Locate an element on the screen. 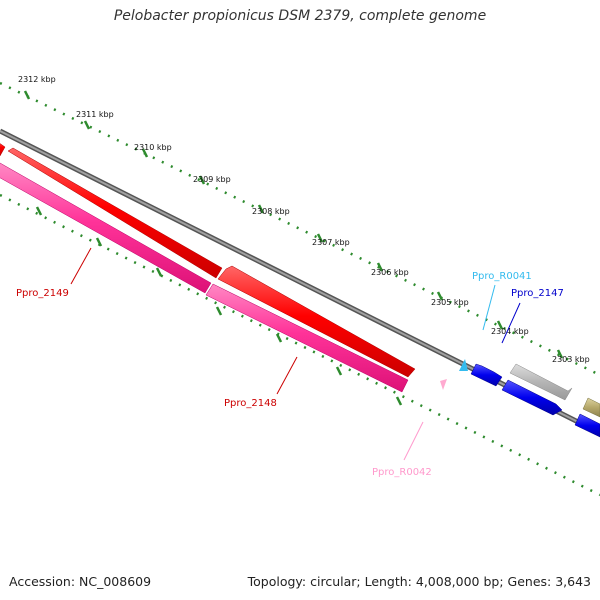 This screenshot has width=600, height=600. gene-label-ppro-2149: Ppro_2149 is located at coordinates (42, 293).